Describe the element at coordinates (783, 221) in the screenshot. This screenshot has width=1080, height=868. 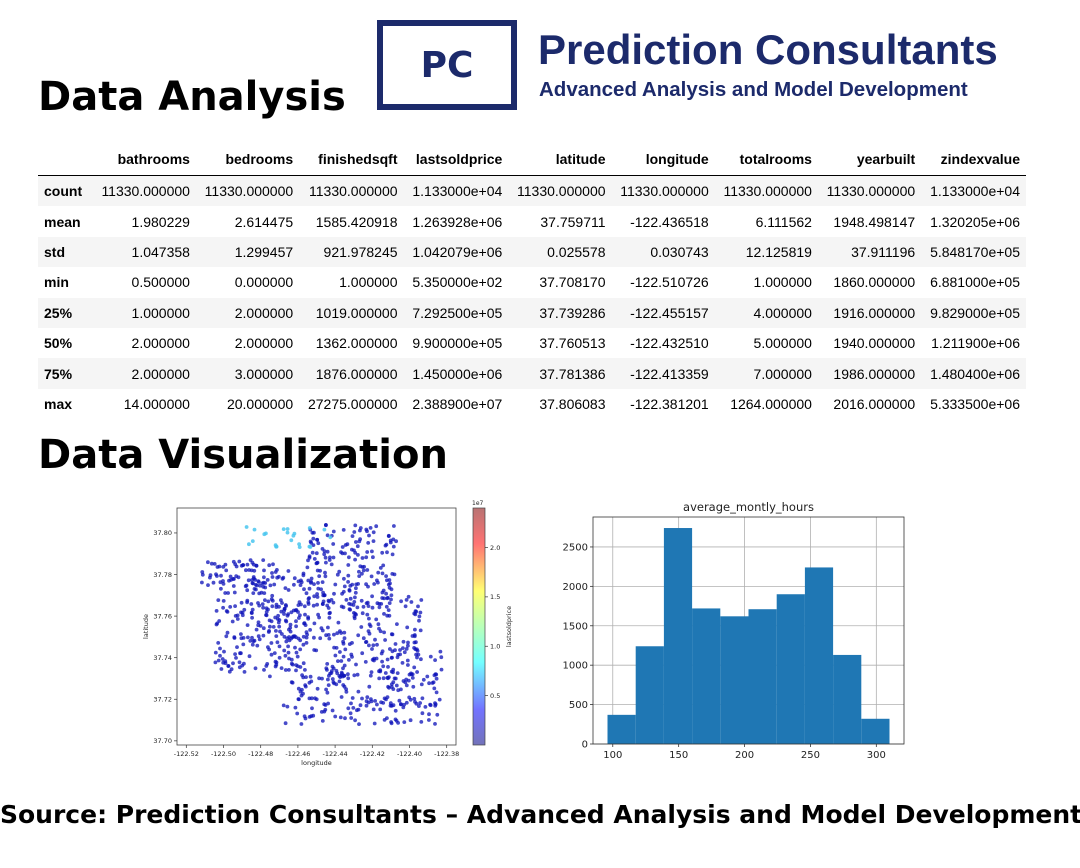
I see `table-cell: 6.111562` at that location.